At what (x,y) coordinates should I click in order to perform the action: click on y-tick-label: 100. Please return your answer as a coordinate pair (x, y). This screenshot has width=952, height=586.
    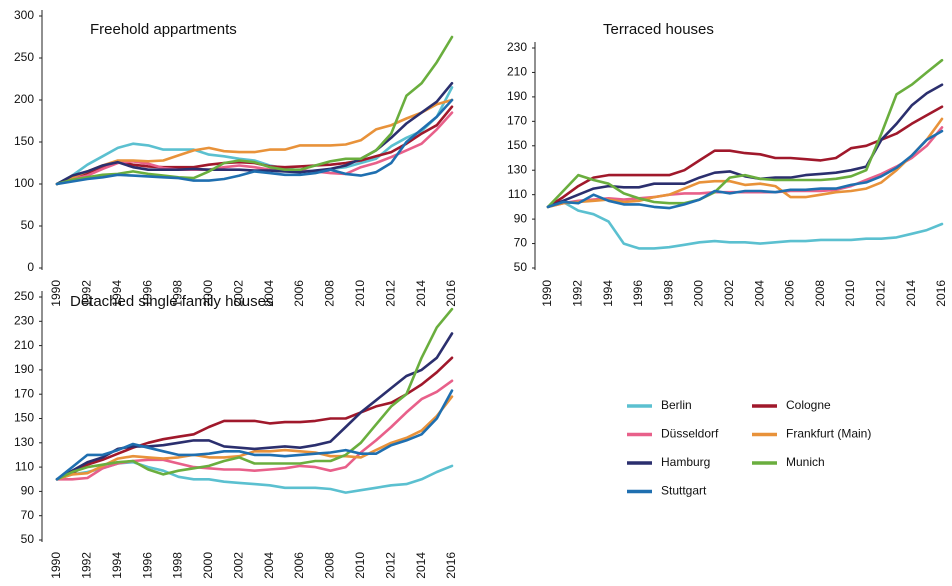
    Looking at the image, I should click on (24, 183).